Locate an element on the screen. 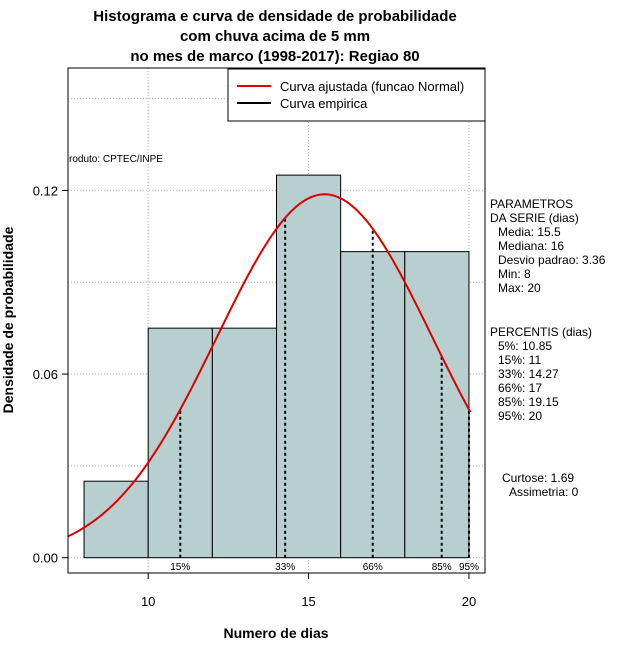  x-tick-label-15: 15 is located at coordinates (308, 601).